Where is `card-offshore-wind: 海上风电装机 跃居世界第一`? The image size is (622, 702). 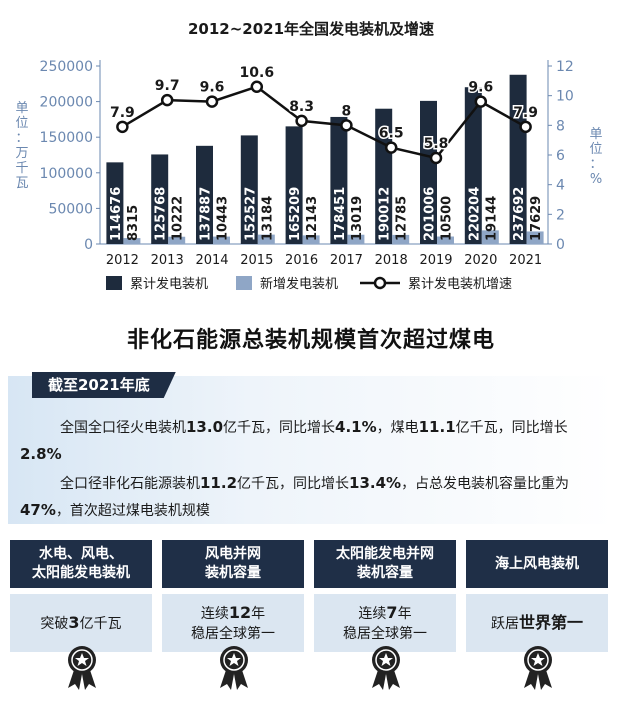
card-offshore-wind: 海上风电装机 跃居世界第一 is located at coordinates (537, 601).